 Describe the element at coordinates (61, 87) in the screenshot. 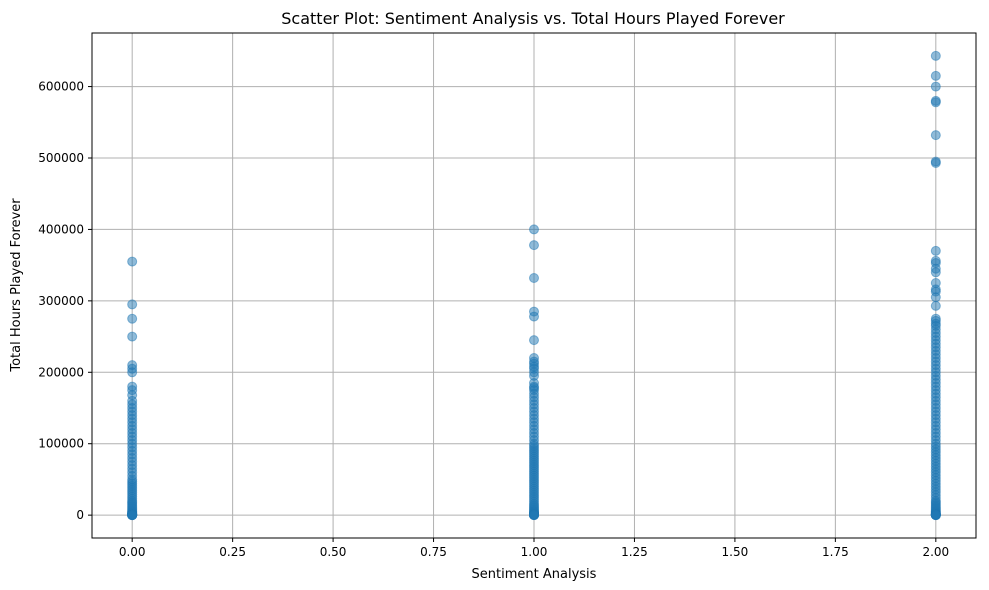

I see `y-tick-label: 600000` at that location.